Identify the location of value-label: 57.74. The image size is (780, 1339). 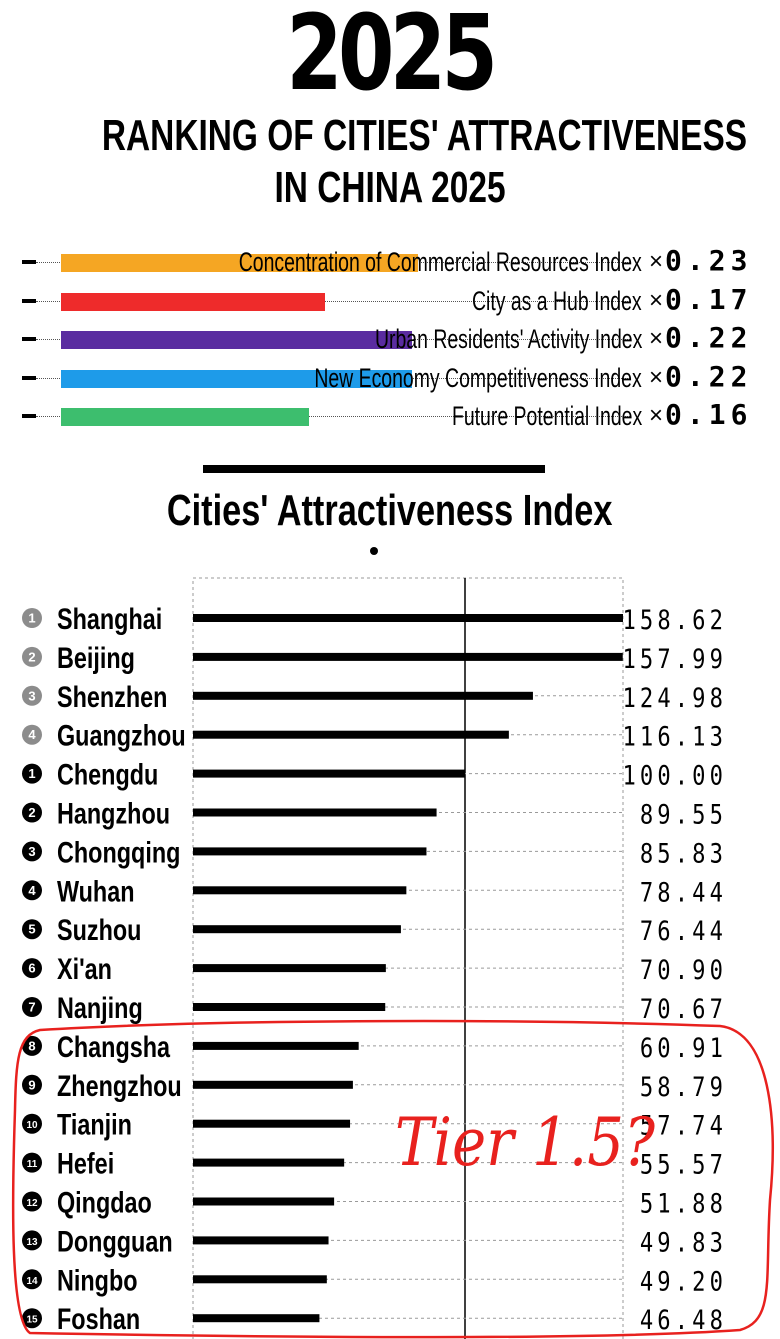
(683, 1126).